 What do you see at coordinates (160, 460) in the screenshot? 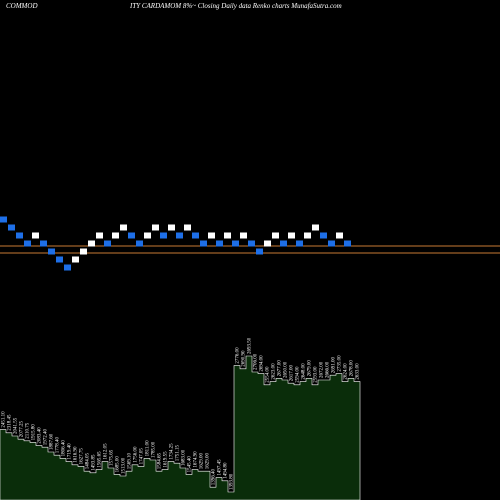
I see `volume-label: 1584.65` at bounding box center [160, 460].